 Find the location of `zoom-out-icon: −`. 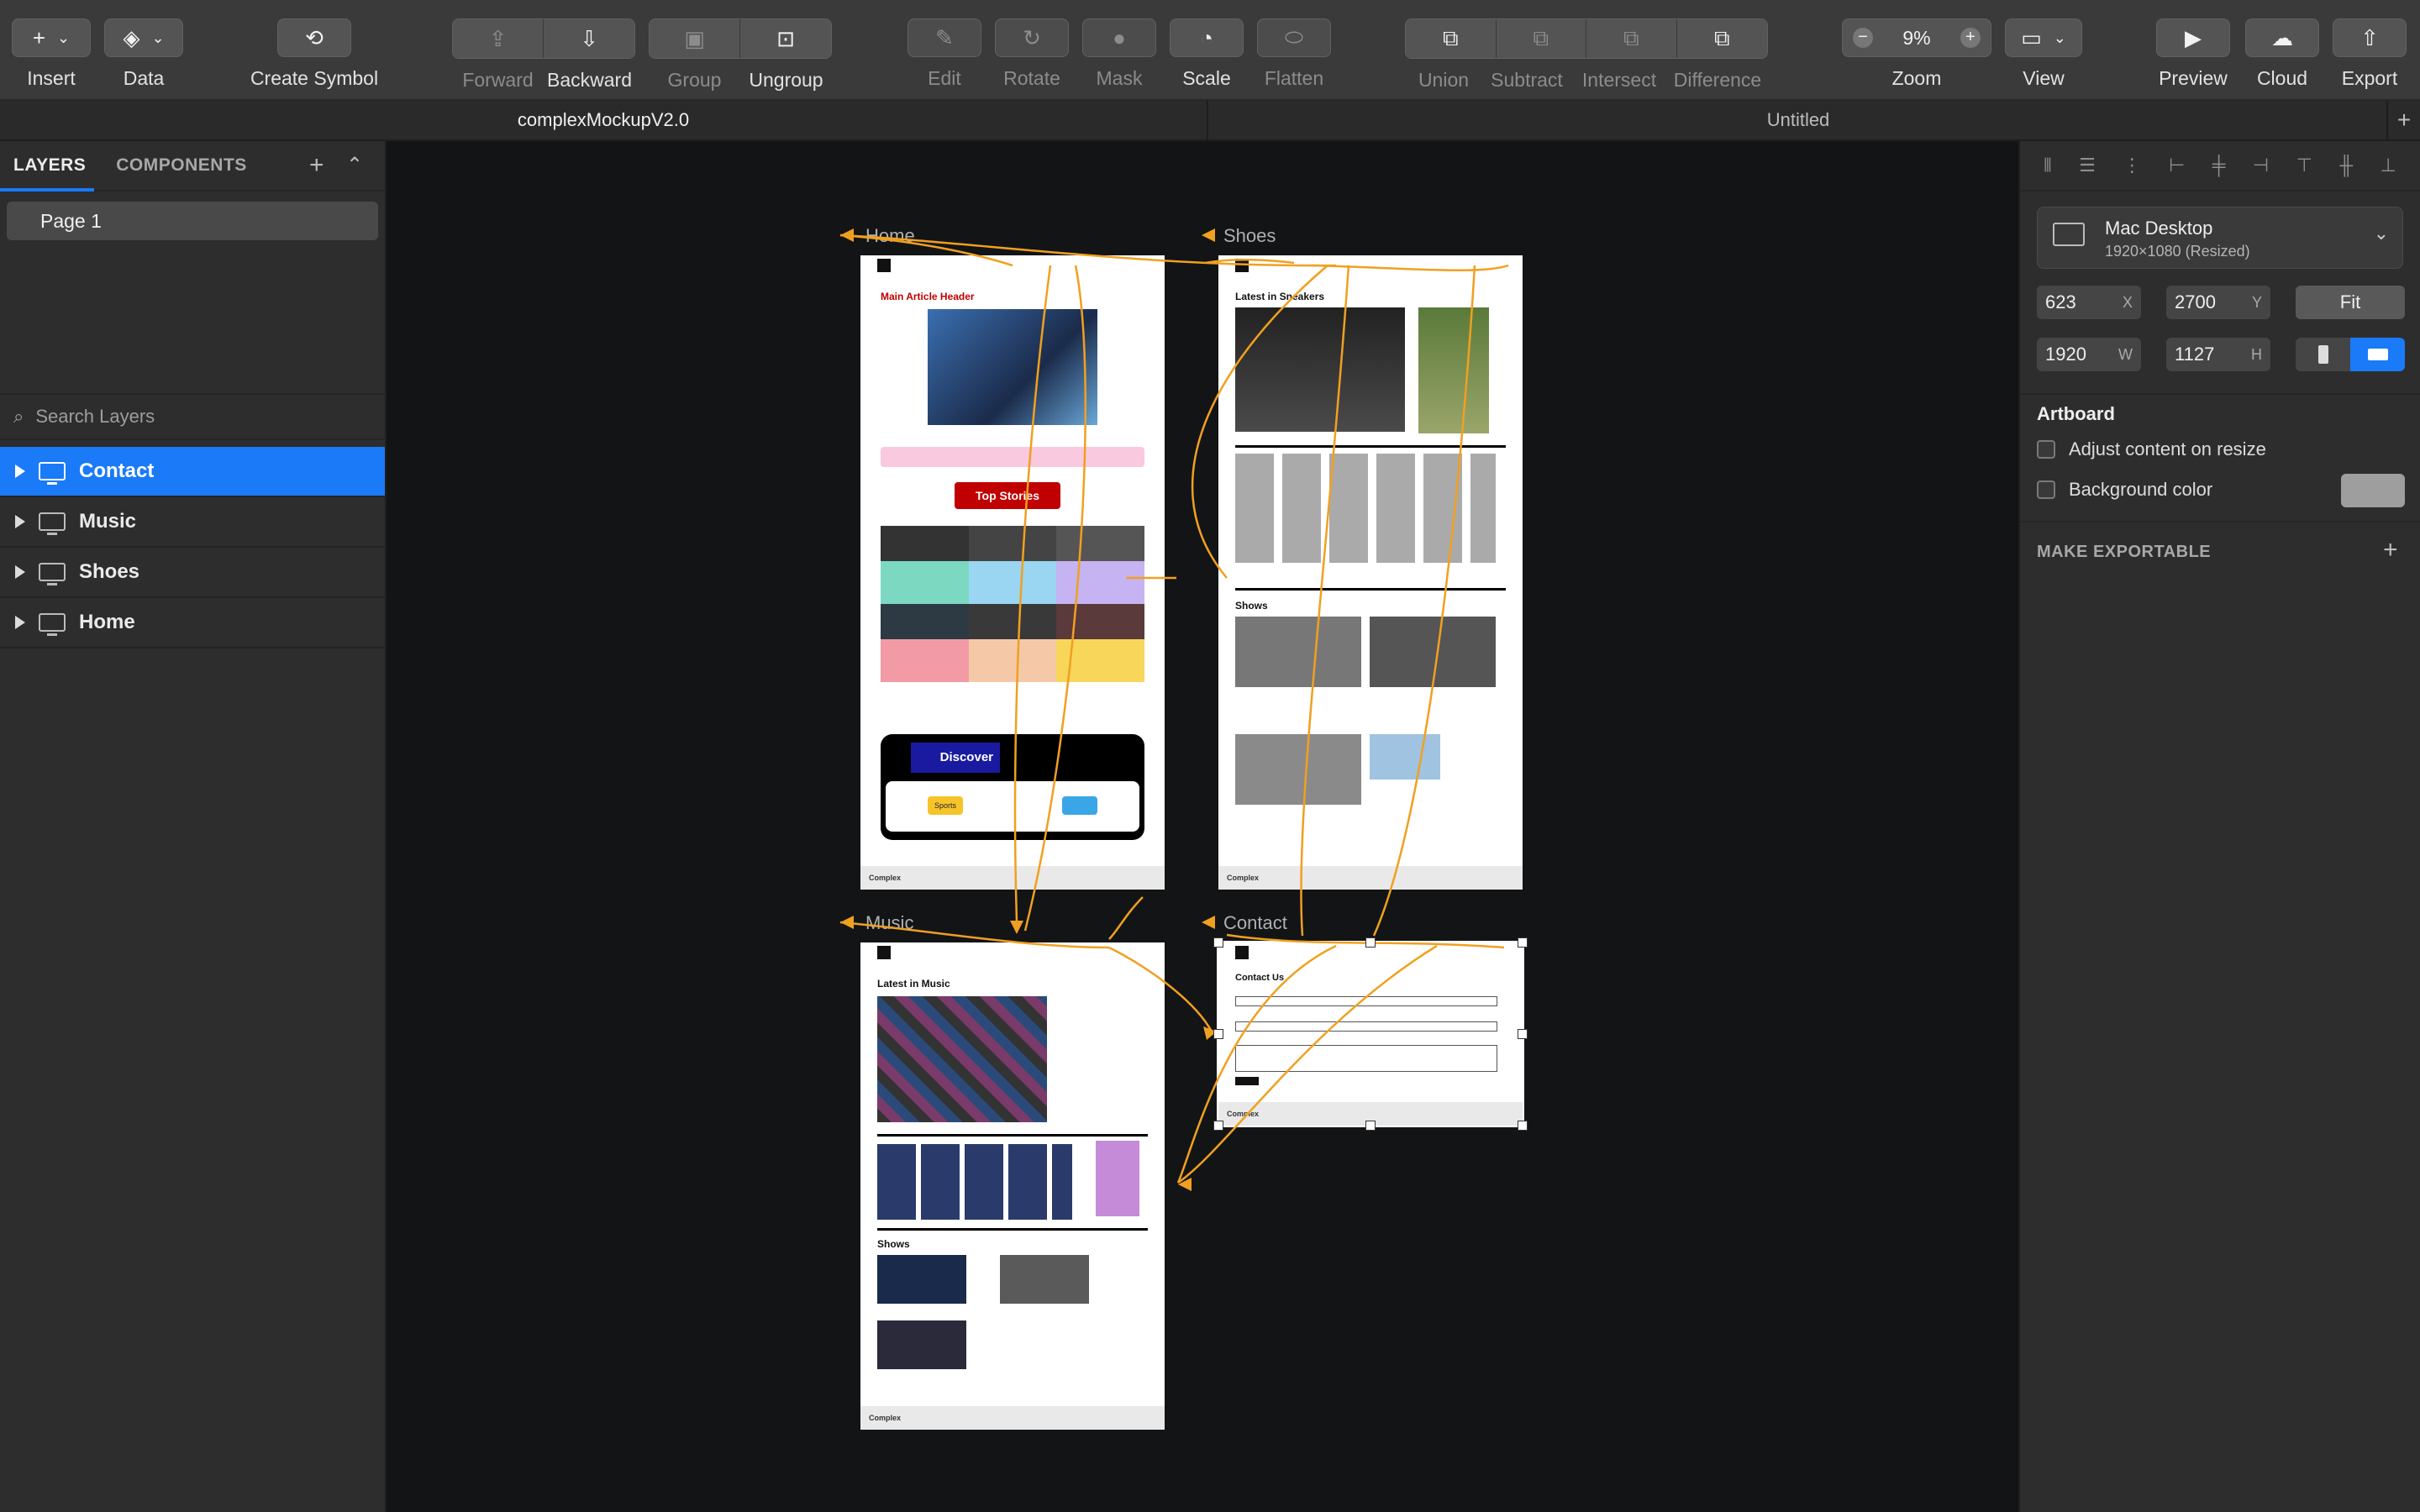

zoom-out-icon: − is located at coordinates (1863, 38).